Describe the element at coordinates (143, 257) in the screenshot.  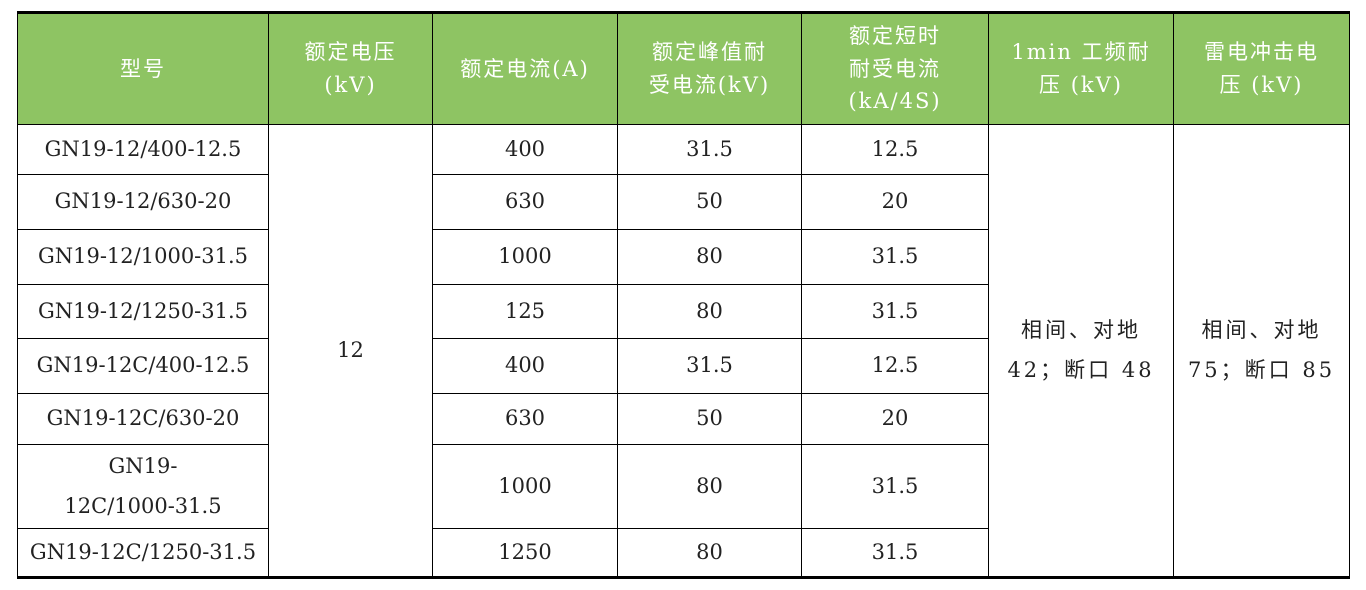
I see `model-cell: GN19-12/1000-31.5` at that location.